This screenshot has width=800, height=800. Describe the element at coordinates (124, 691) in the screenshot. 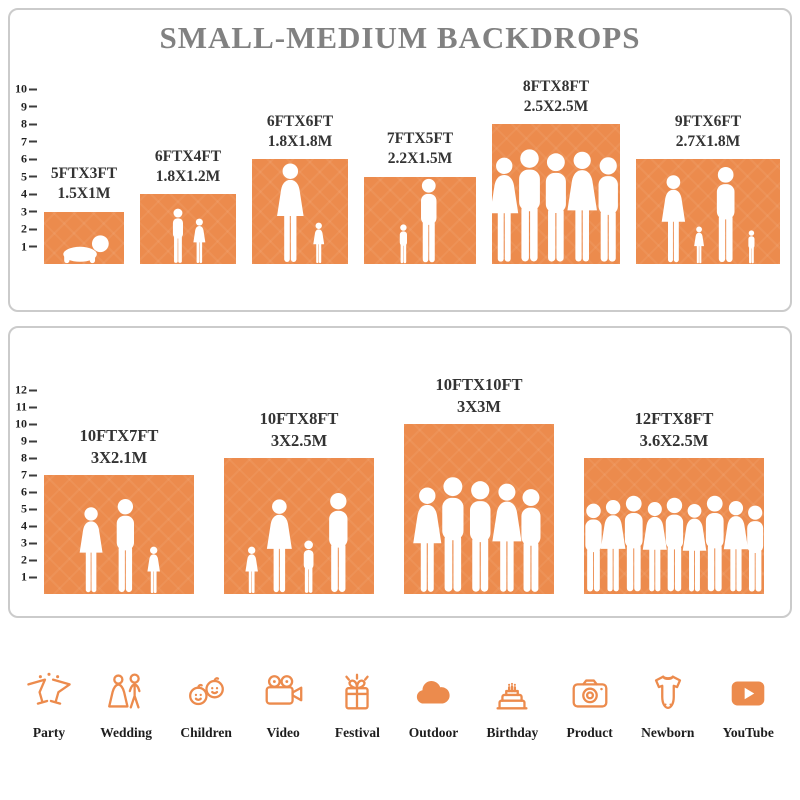

I see `wedding-icon` at that location.